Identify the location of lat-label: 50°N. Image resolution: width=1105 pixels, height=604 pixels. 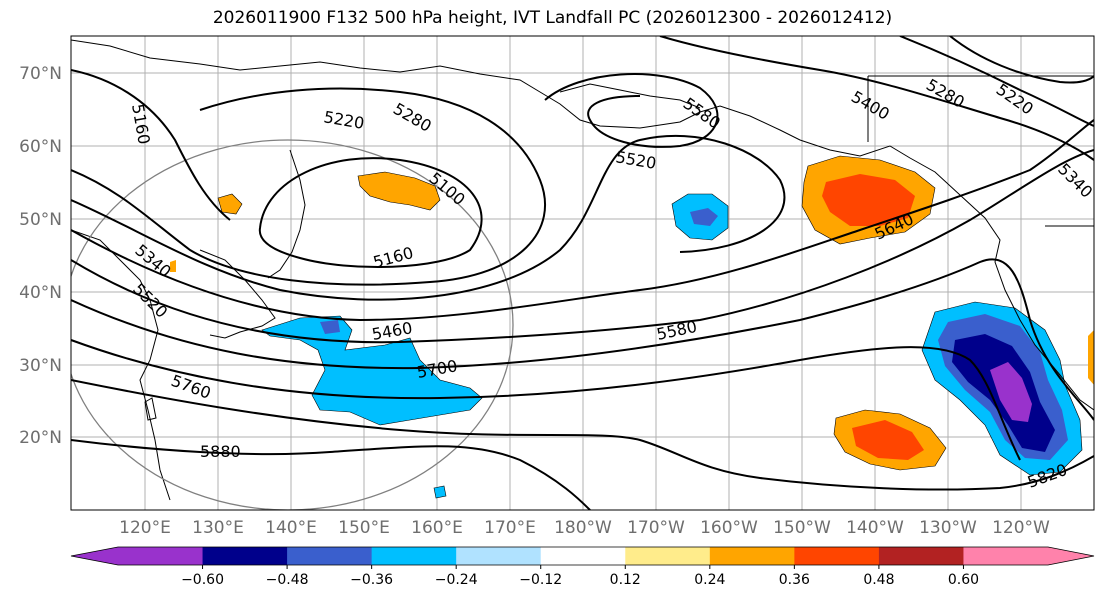
(40, 220).